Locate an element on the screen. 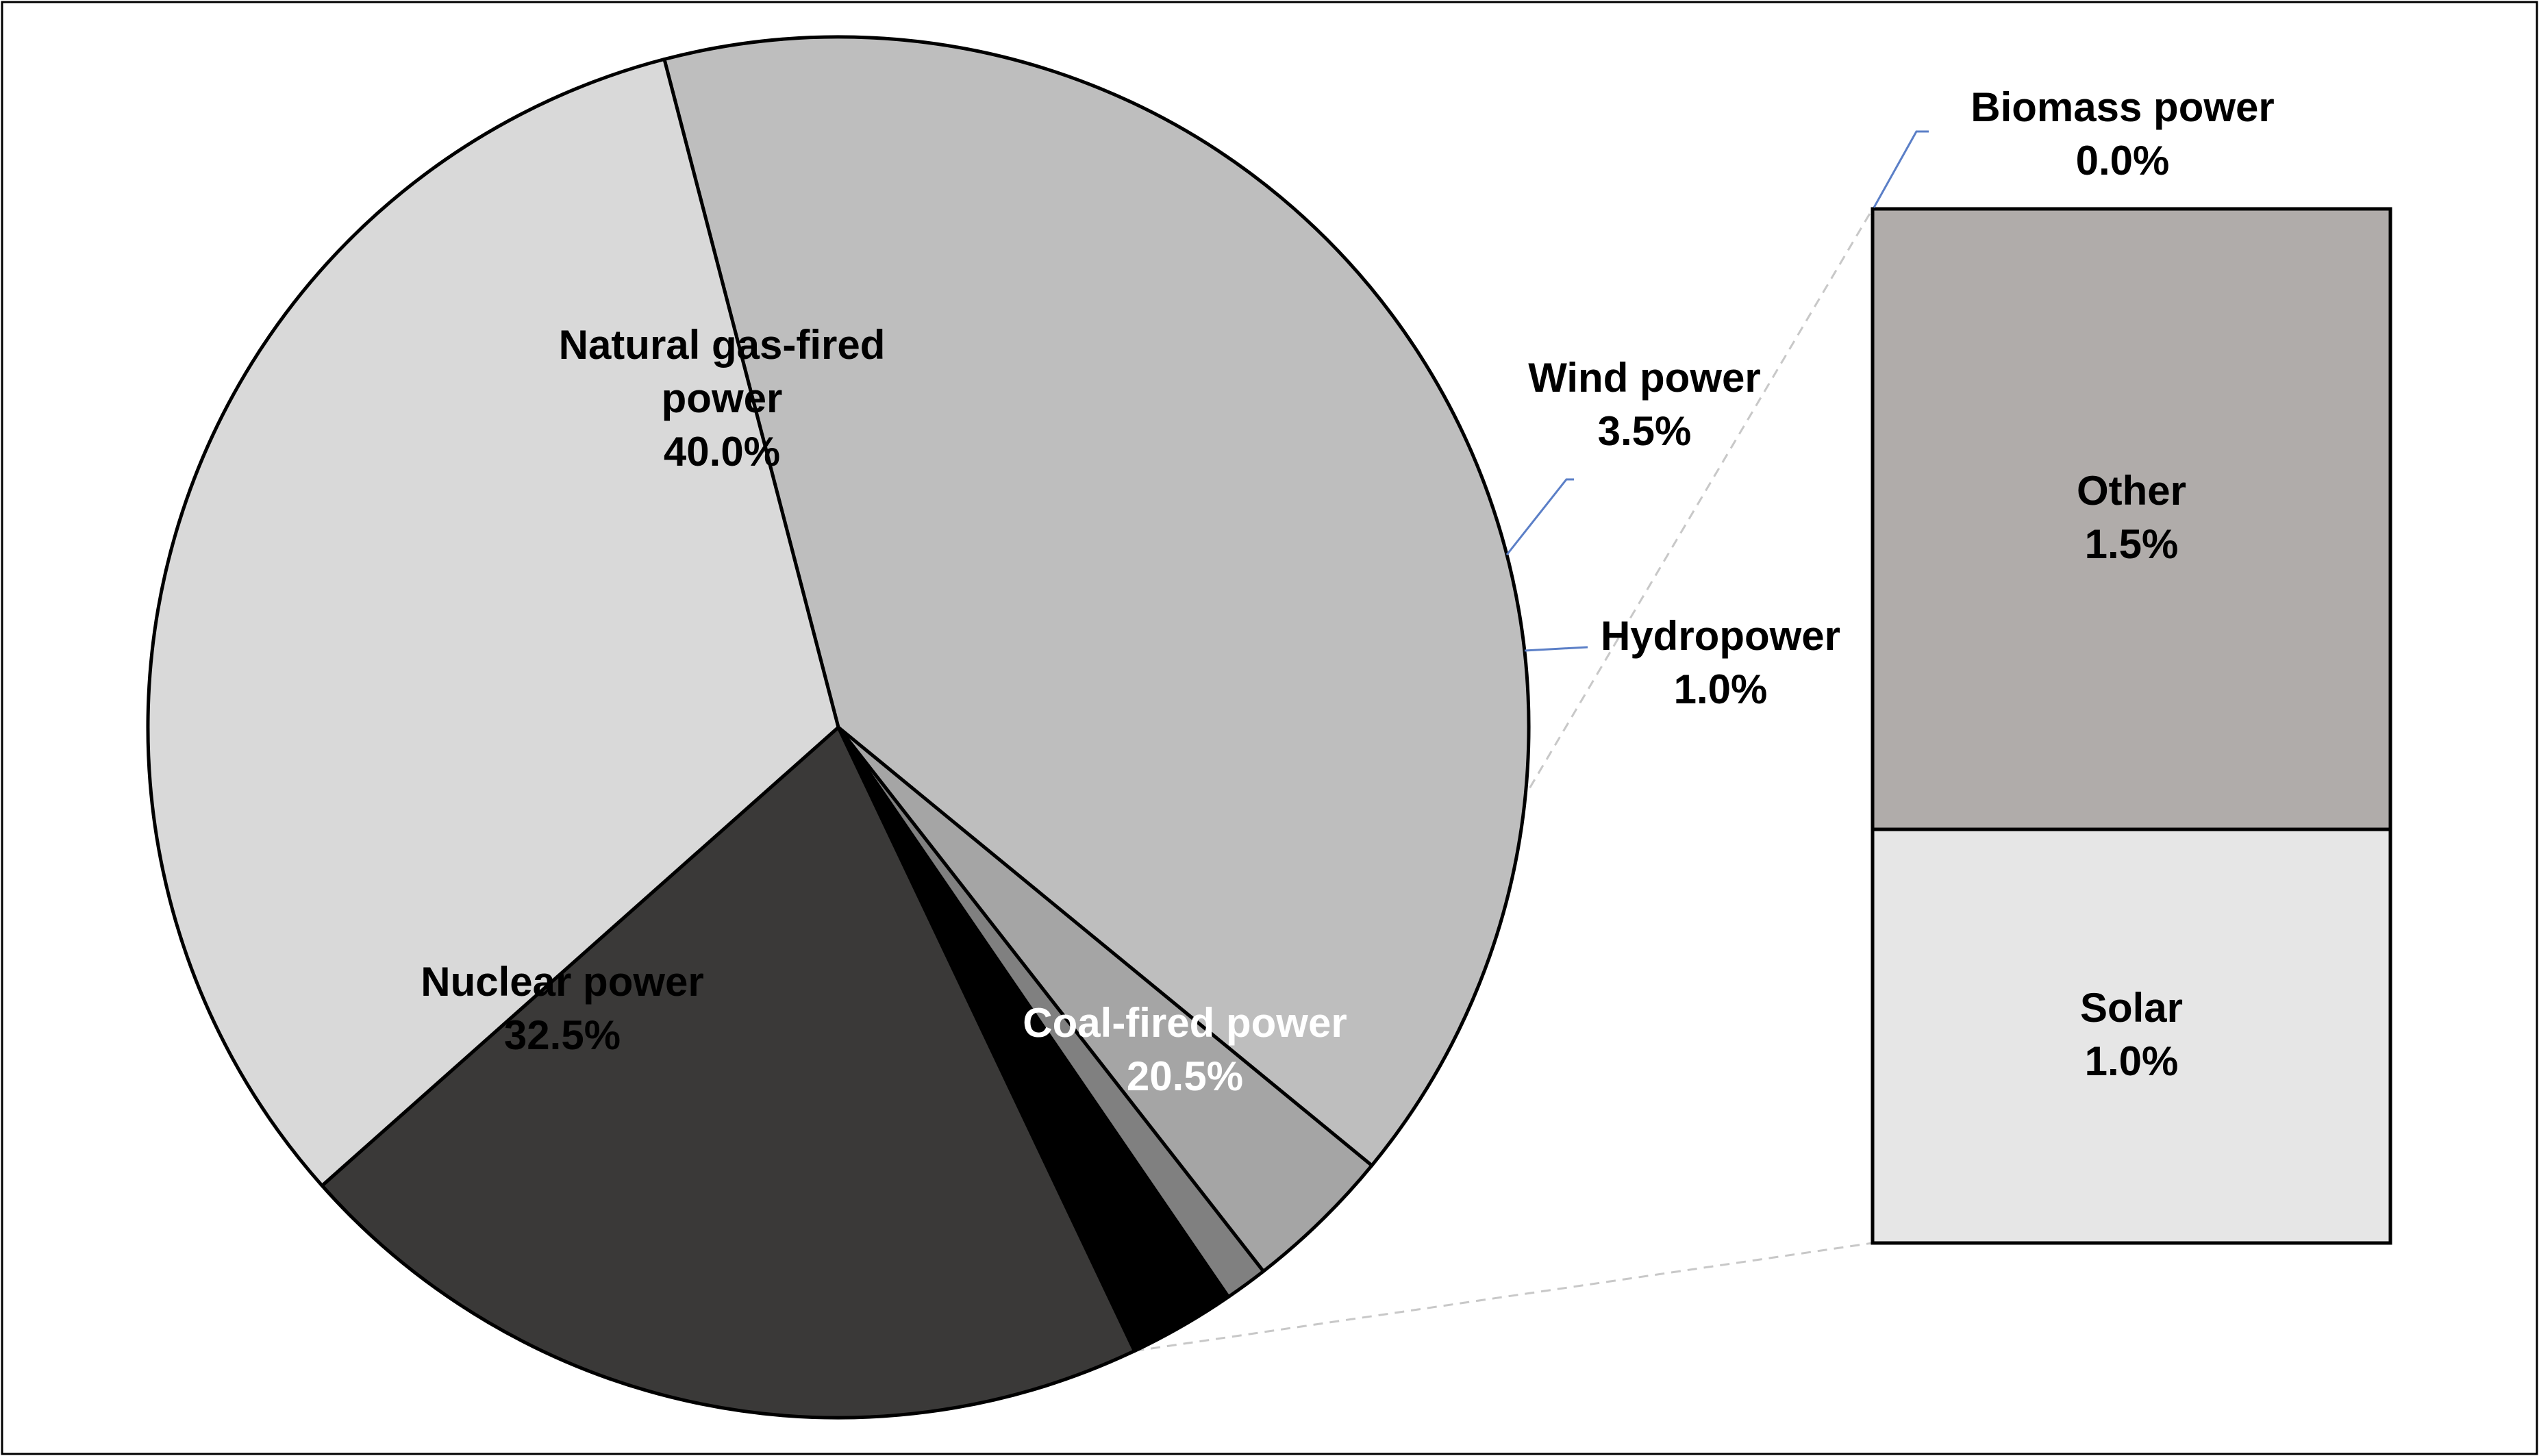  data-label-solar: Solar 1.0% is located at coordinates (2131, 1034).